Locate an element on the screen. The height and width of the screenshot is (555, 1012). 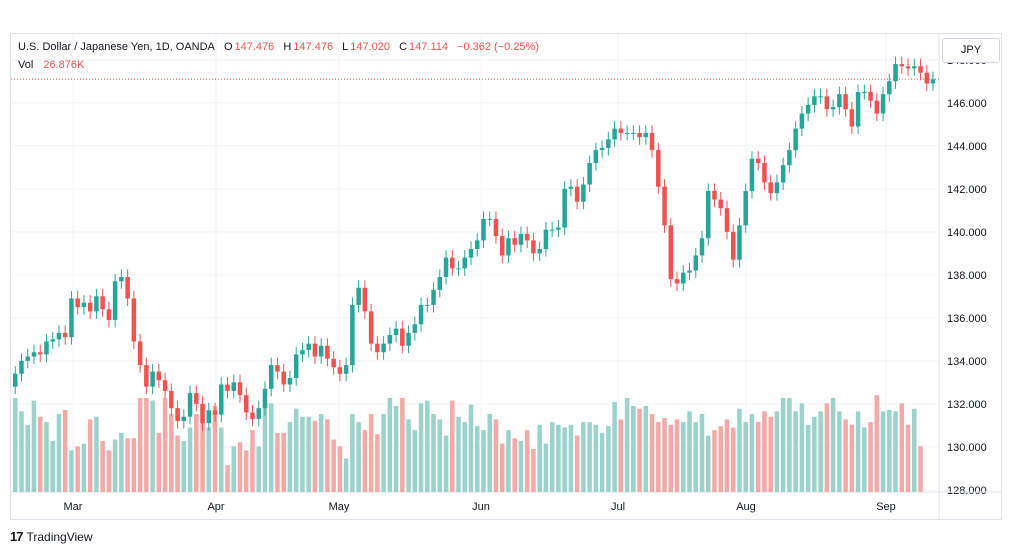
tradingview-brand: 17 TradingView is located at coordinates (51, 536).